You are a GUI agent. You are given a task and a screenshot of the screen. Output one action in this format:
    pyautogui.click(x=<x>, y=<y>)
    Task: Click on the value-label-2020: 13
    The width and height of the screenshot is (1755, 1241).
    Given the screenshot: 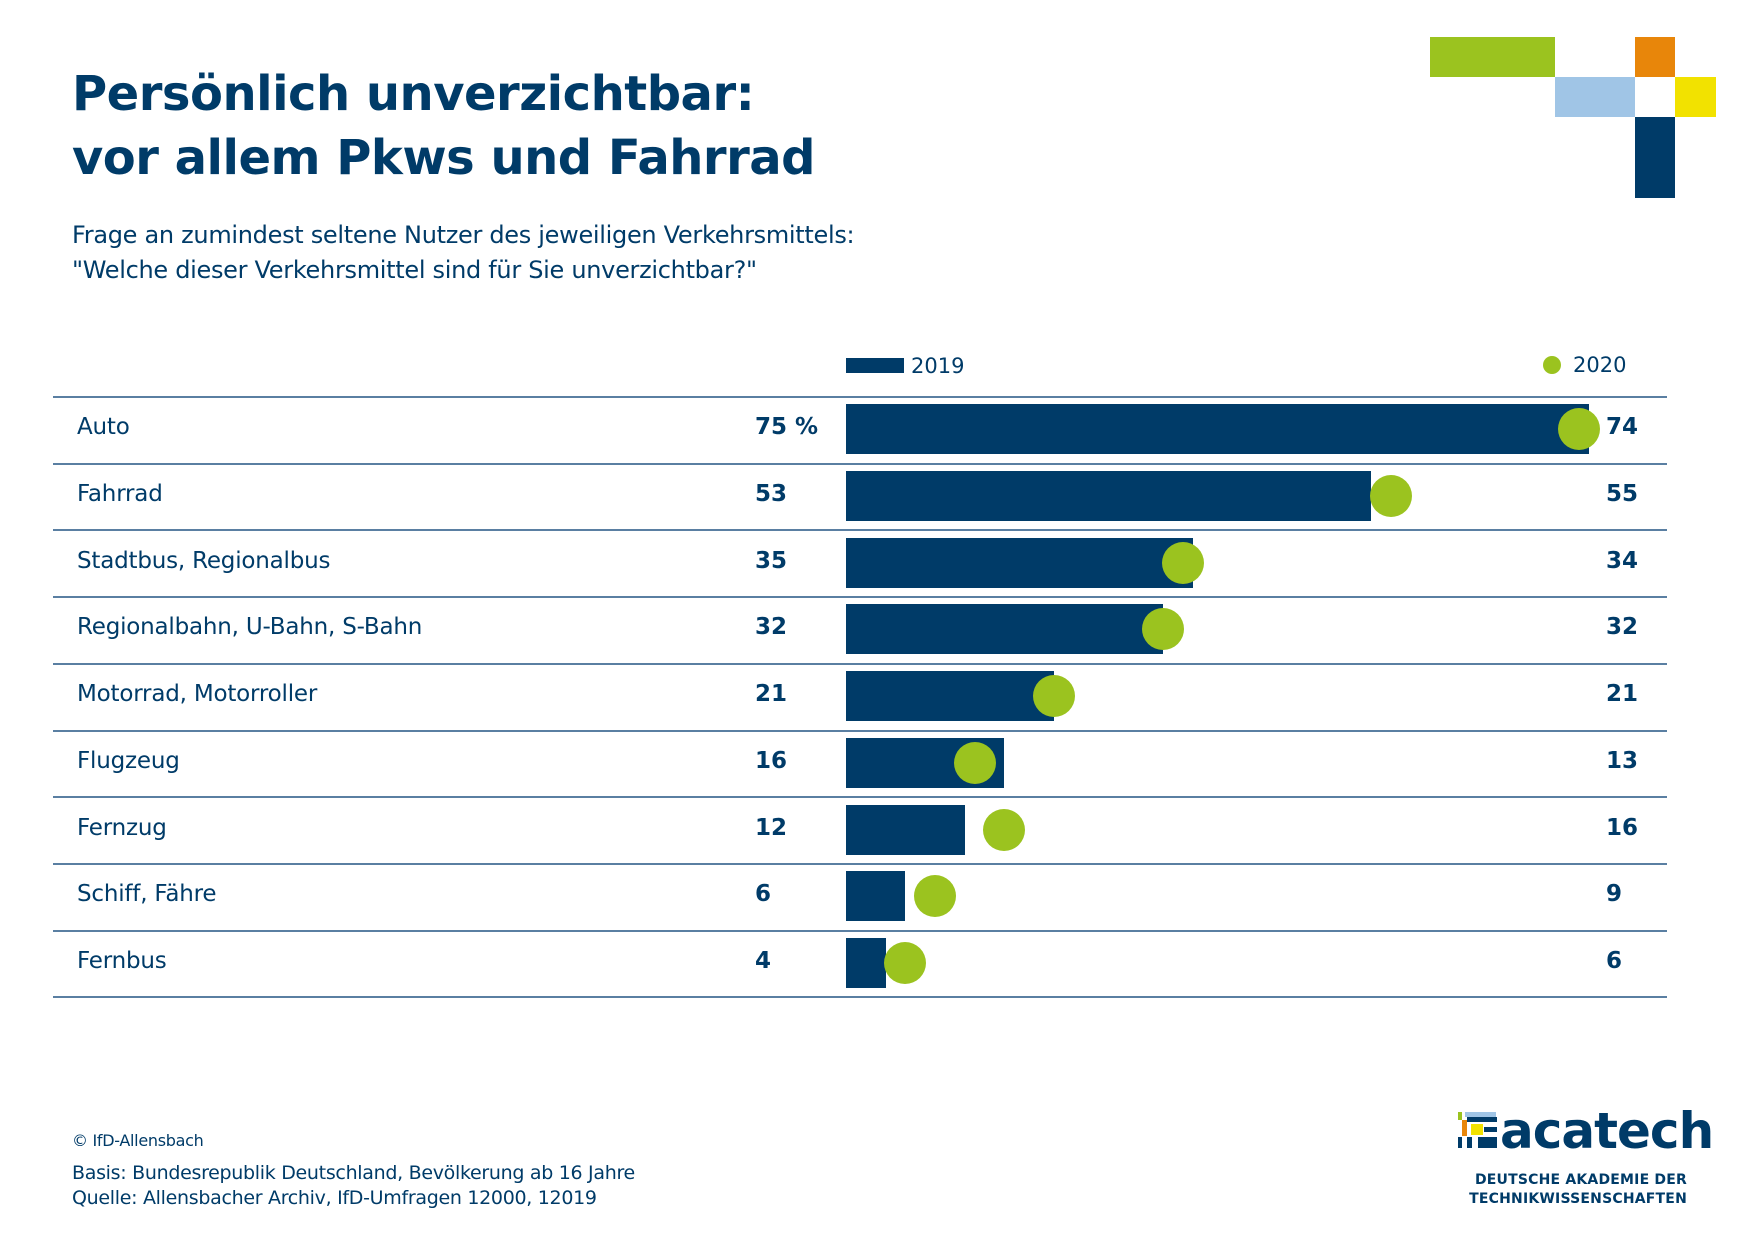 What is the action you would take?
    pyautogui.click(x=1622, y=761)
    